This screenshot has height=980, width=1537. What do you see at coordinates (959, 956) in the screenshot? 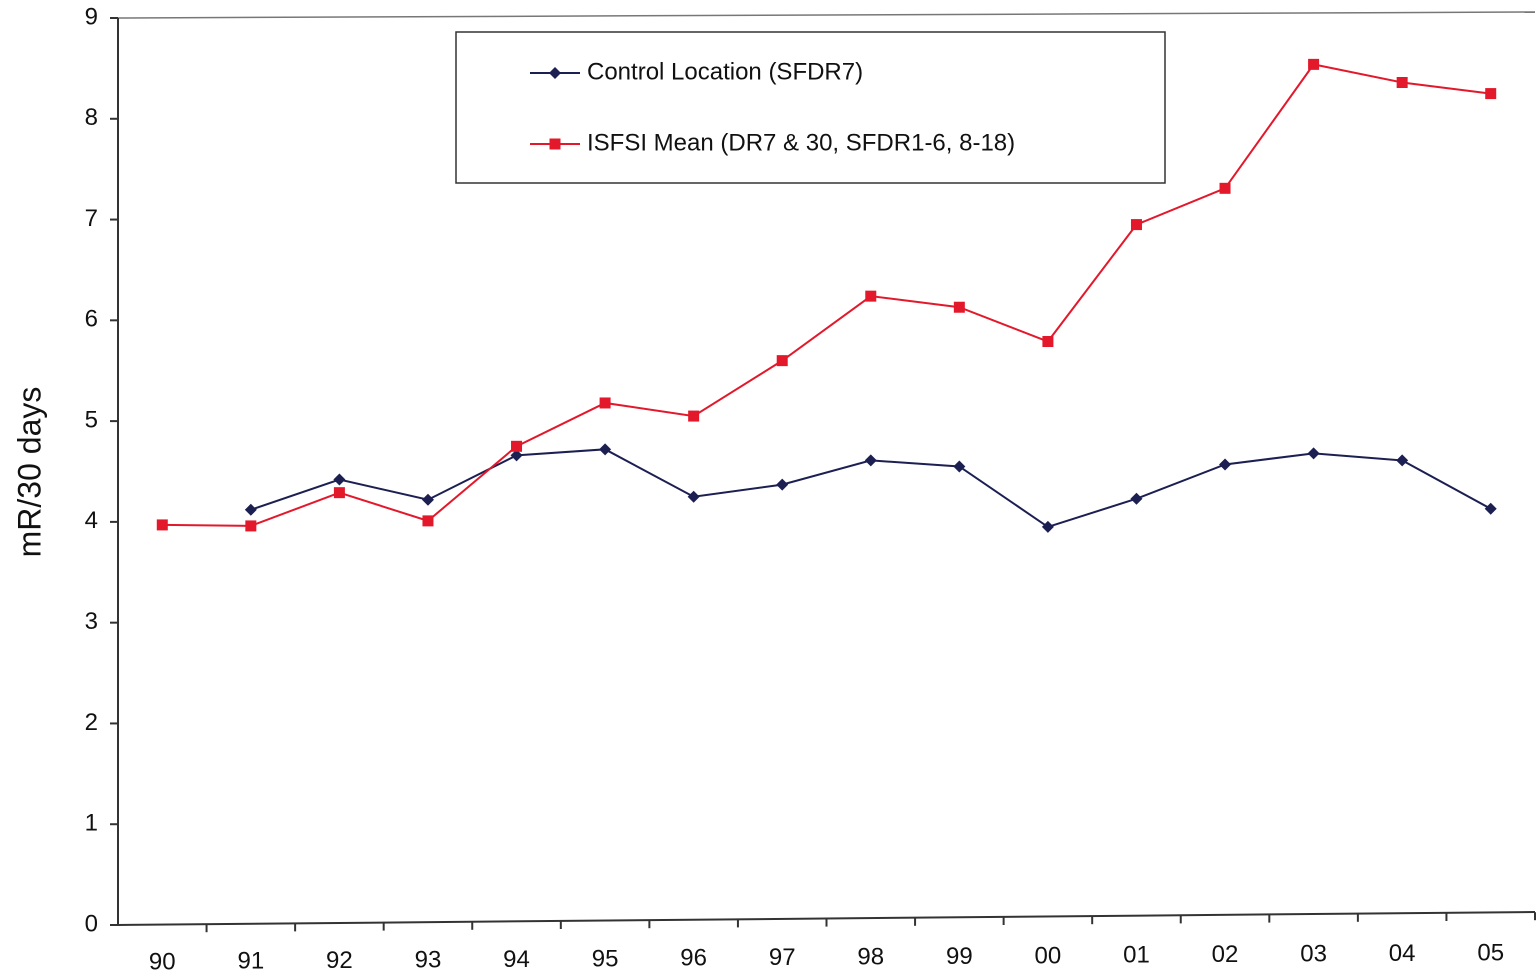
I see `x-tick-label: 99` at bounding box center [959, 956].